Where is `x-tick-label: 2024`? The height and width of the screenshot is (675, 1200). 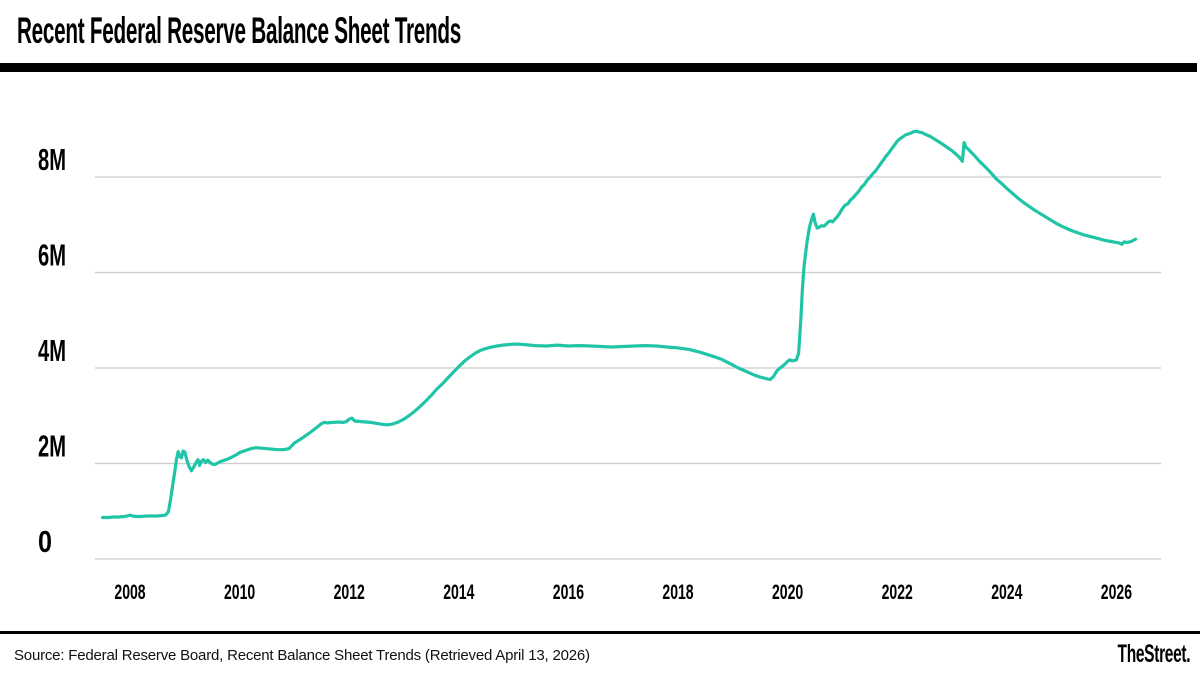 x-tick-label: 2024 is located at coordinates (1006, 592).